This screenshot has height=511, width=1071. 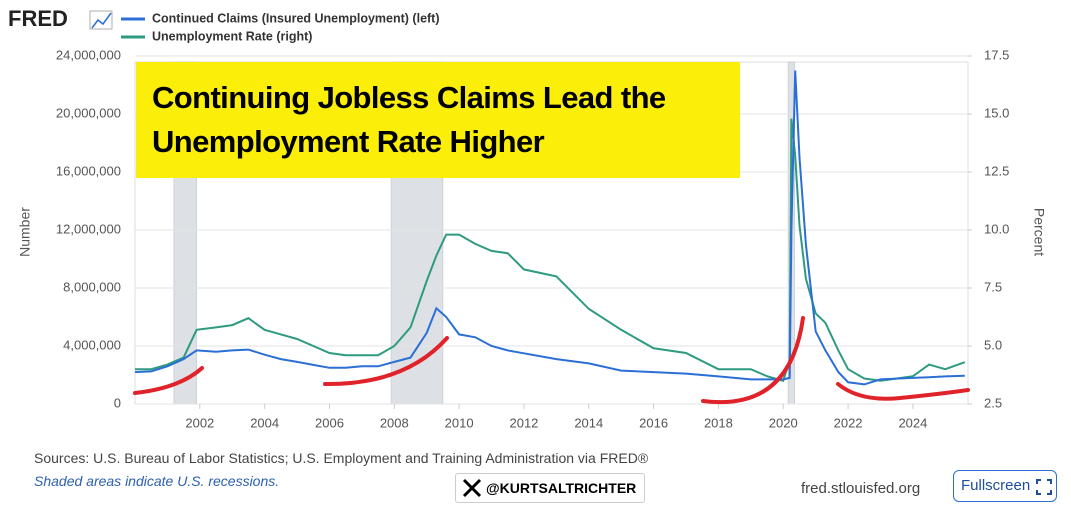 I want to click on y2-tick-label: 12.5, so click(x=996, y=170).